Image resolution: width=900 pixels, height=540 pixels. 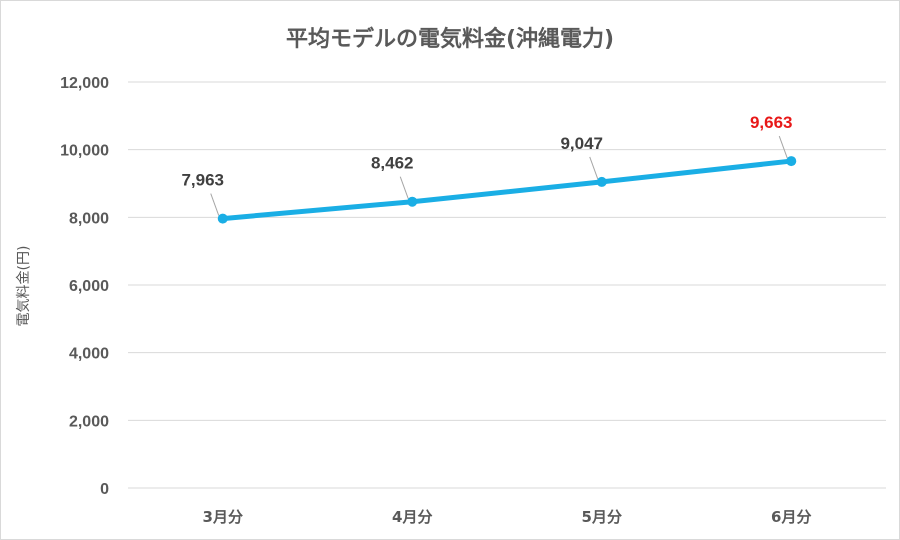 What do you see at coordinates (84, 83) in the screenshot?
I see `y-tick-label: 12,000` at bounding box center [84, 83].